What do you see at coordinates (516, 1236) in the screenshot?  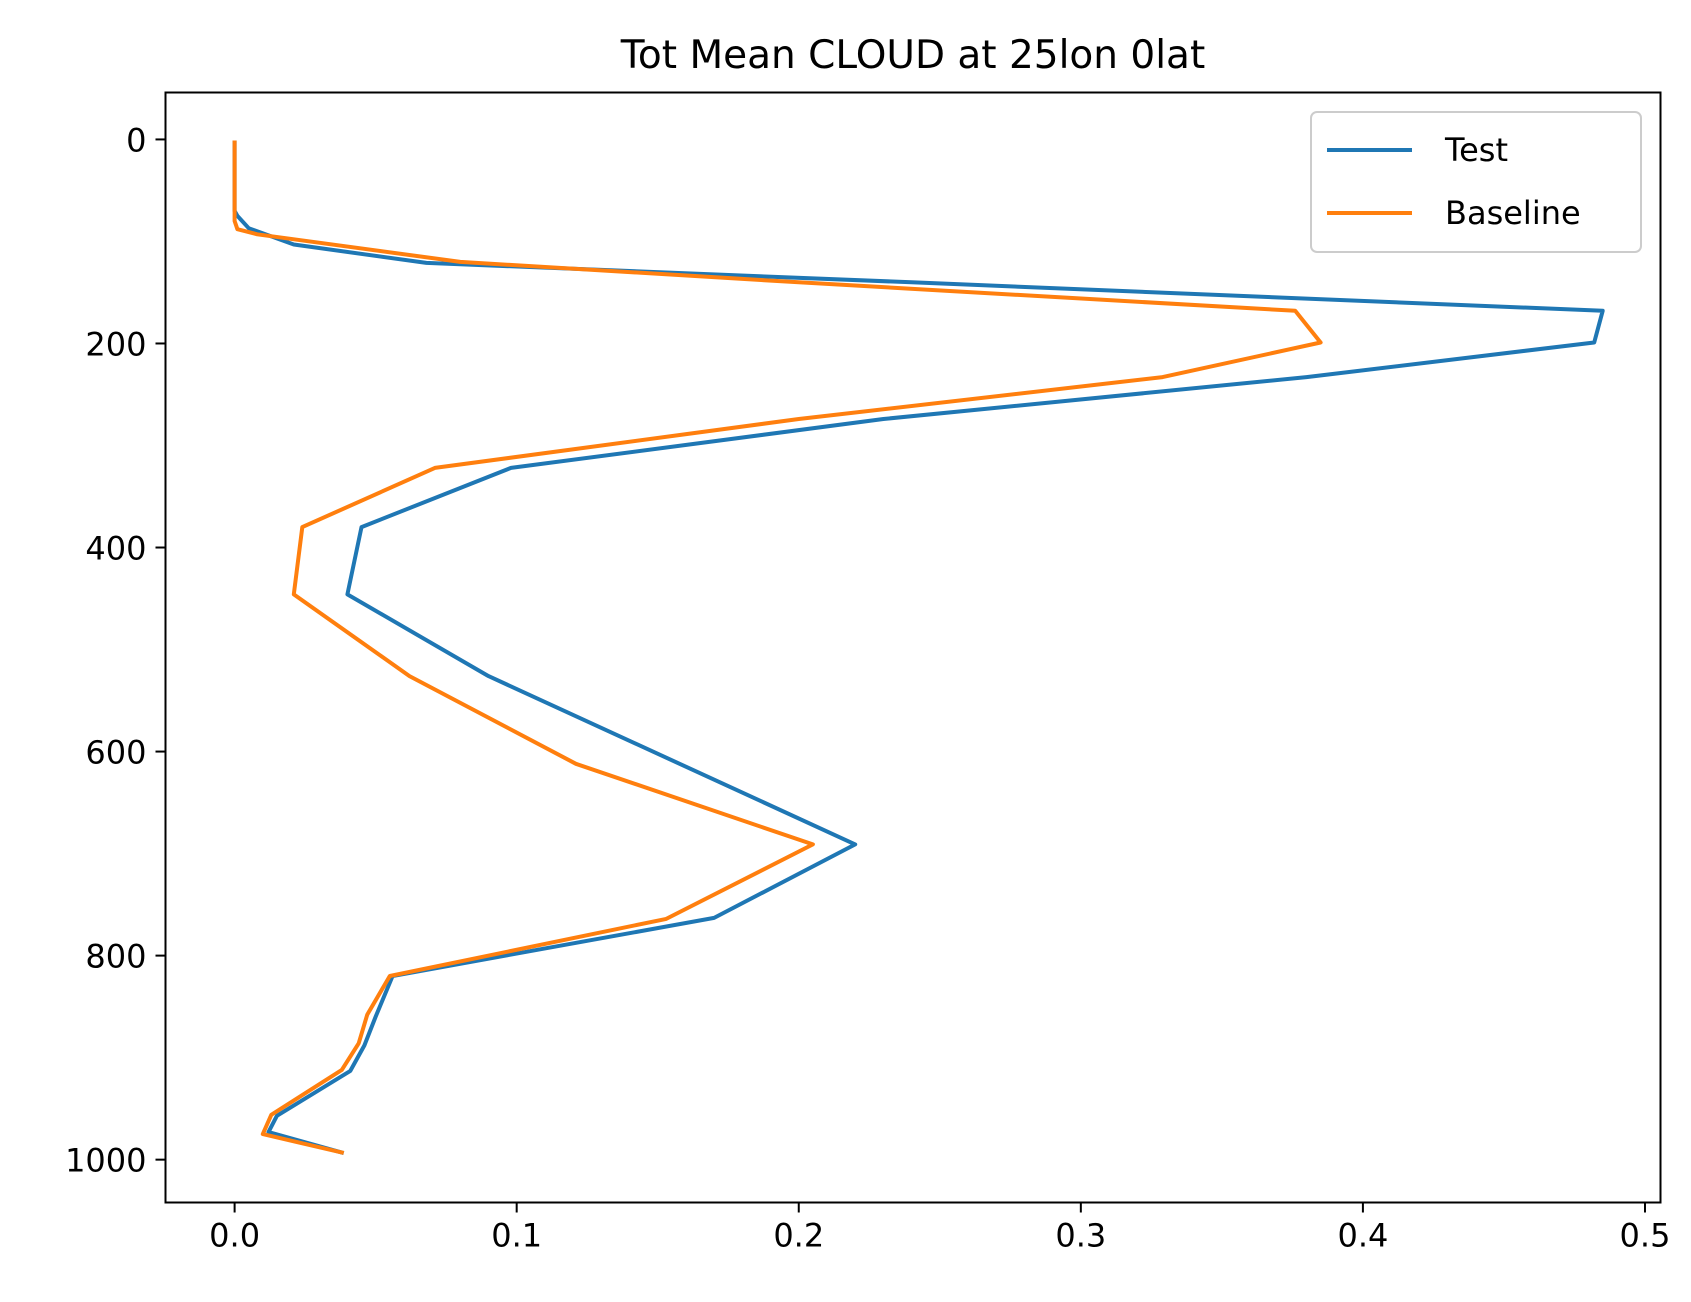 I see `x-tick-label: 0.1` at bounding box center [516, 1236].